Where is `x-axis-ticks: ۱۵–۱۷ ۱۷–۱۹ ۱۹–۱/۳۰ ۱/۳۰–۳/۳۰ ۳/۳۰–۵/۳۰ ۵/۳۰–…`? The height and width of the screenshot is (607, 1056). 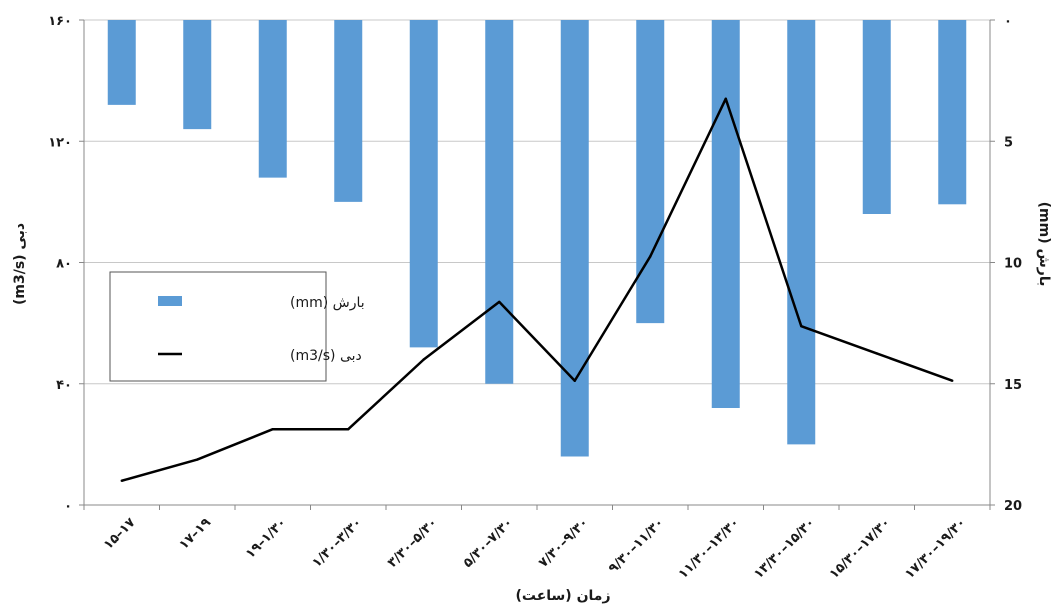 x-axis-ticks: ۱۵–۱۷ ۱۷–۱۹ ۱۹–۱/۳۰ ۱/۳۰–۳/۳۰ ۳/۳۰–۵/۳۰ ۵/۳۰–… is located at coordinates (535, 548).